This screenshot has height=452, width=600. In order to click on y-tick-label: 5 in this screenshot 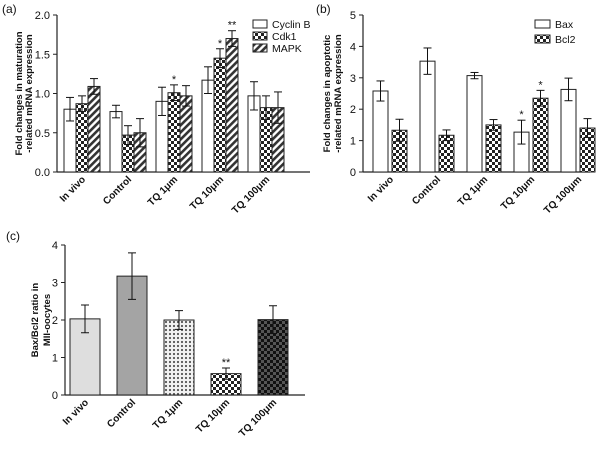, I will do `click(353, 16)`.